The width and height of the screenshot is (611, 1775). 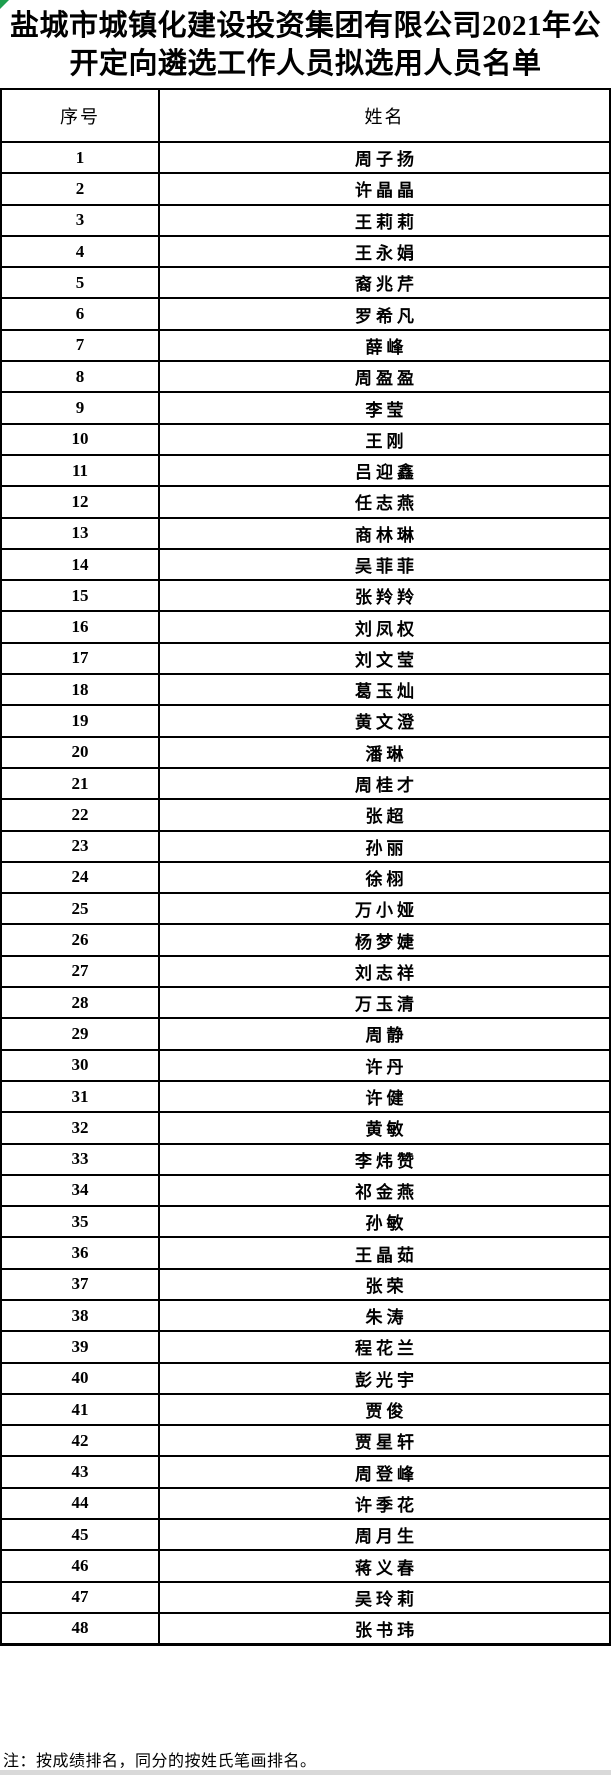 What do you see at coordinates (80, 377) in the screenshot?
I see `serial-cell: 8` at bounding box center [80, 377].